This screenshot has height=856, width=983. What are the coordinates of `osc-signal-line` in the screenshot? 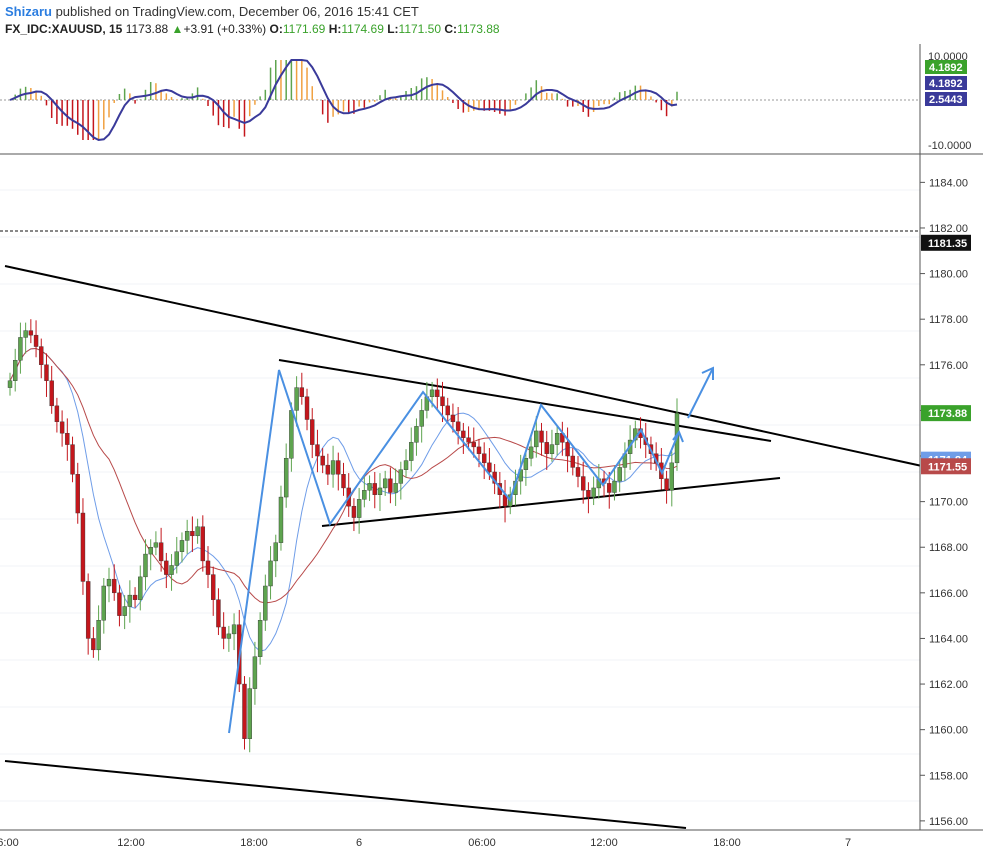 It's located at (343, 100).